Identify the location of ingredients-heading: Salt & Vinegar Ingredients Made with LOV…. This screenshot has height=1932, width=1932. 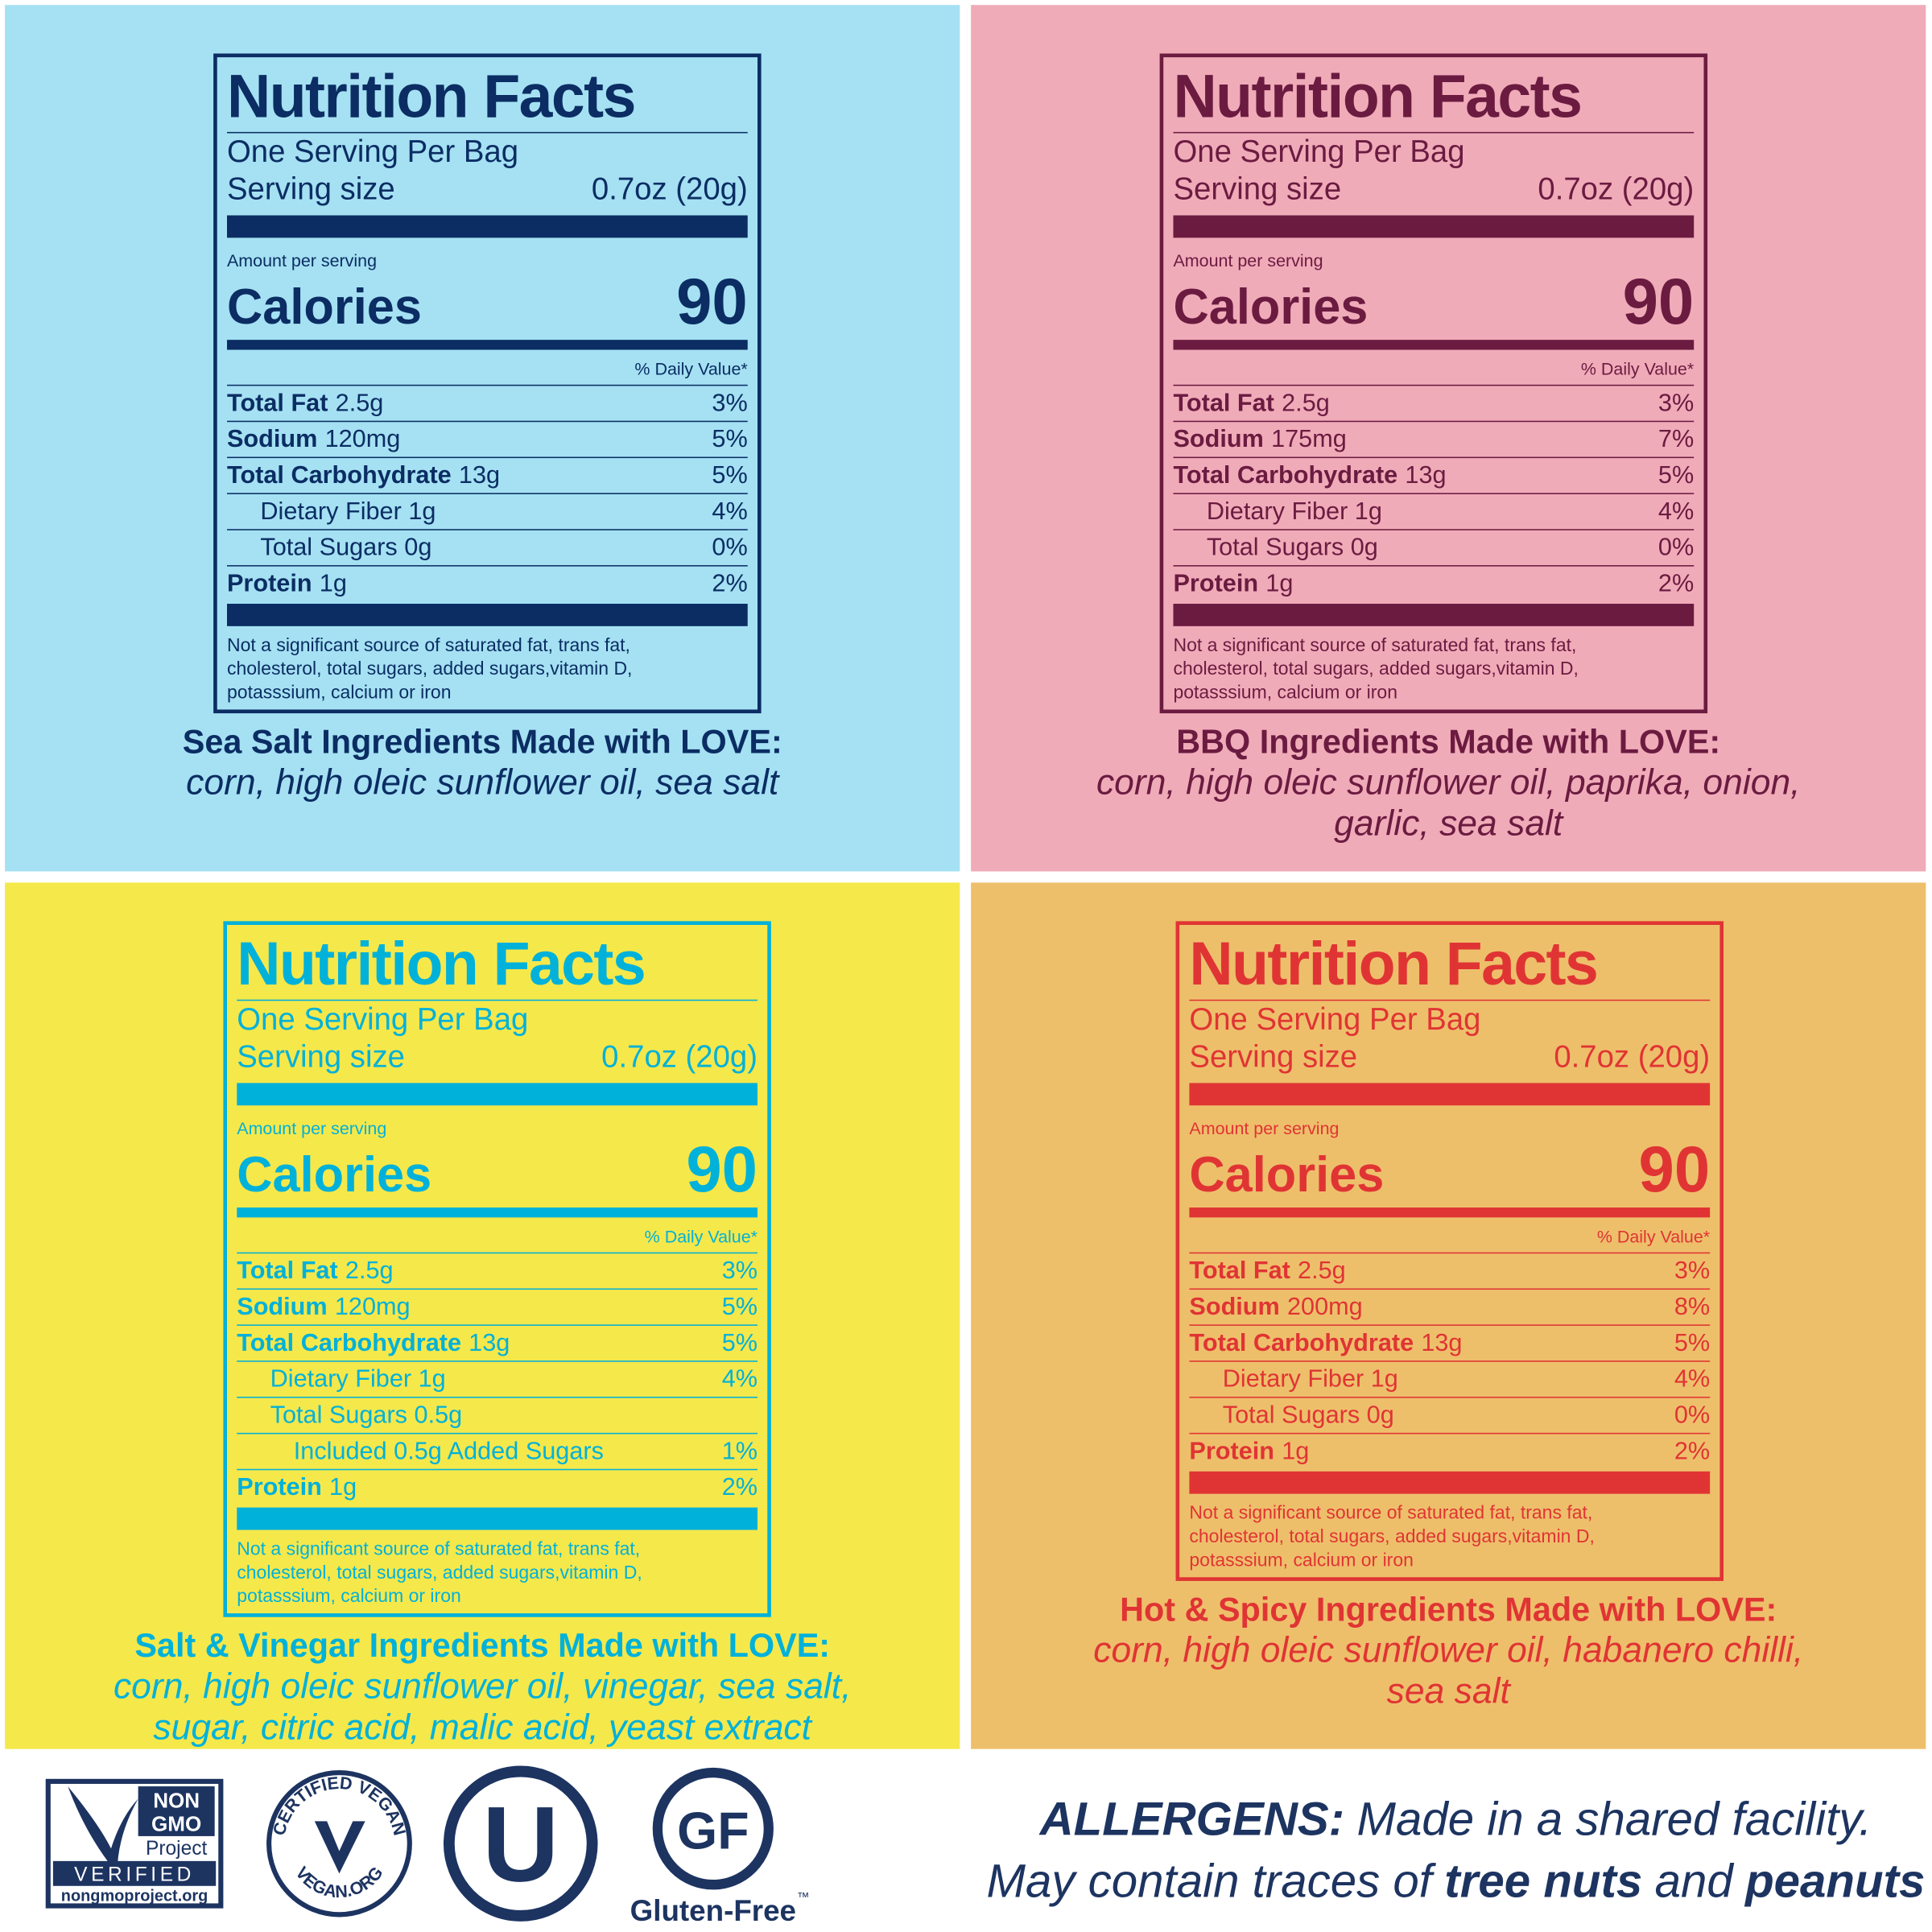
(483, 1646).